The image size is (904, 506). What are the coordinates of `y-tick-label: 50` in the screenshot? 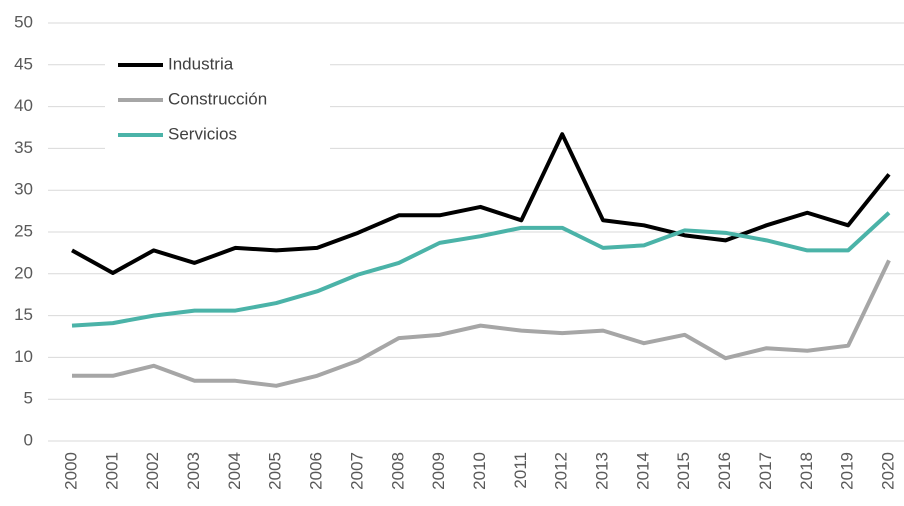 It's located at (23, 21).